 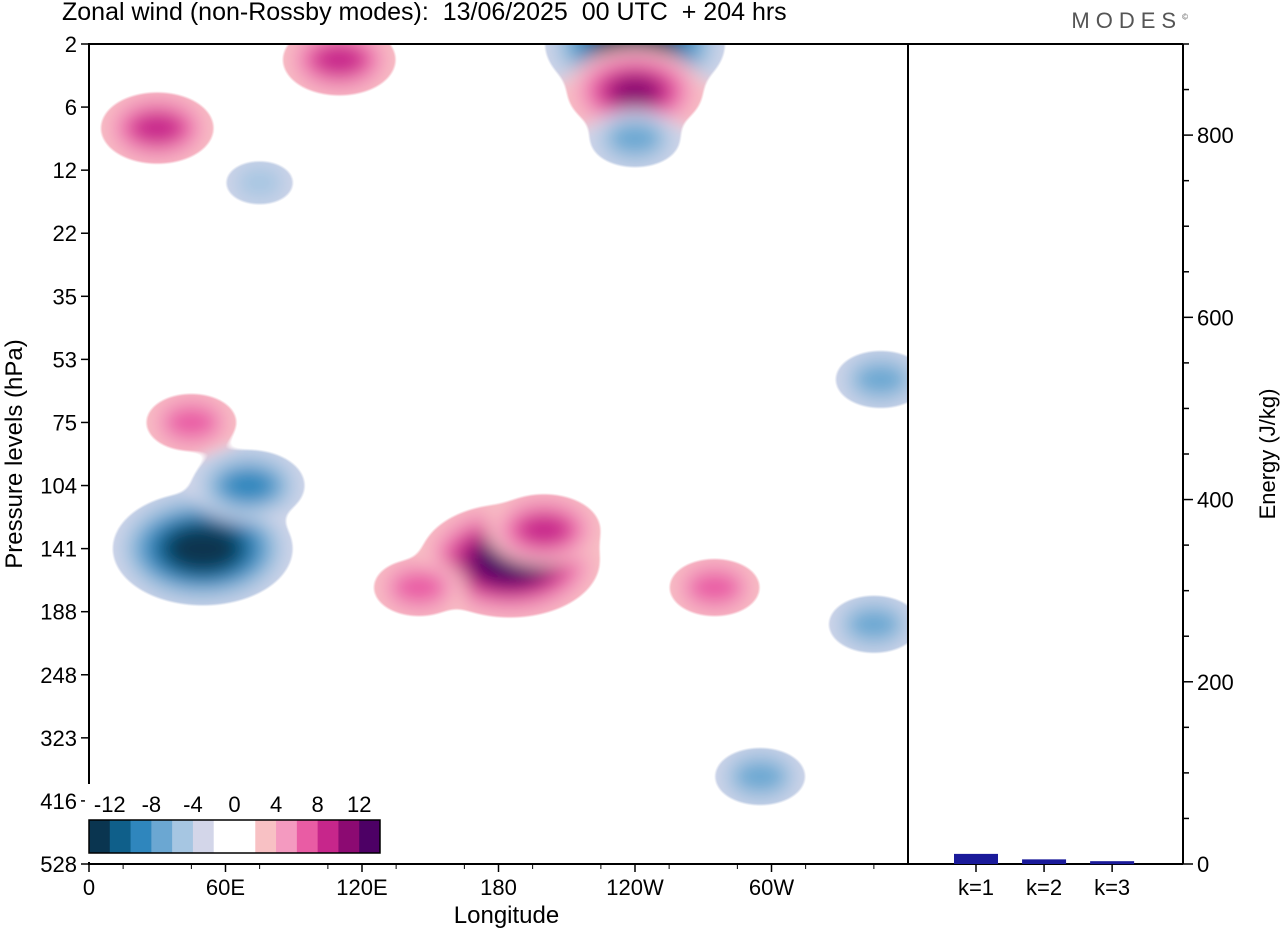 What do you see at coordinates (1215, 317) in the screenshot?
I see `energy-tick-label: 600` at bounding box center [1215, 317].